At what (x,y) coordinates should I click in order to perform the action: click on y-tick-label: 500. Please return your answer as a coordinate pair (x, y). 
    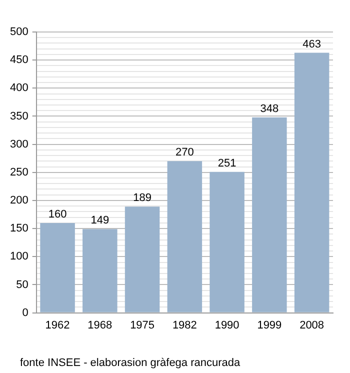
    Looking at the image, I should click on (19, 32).